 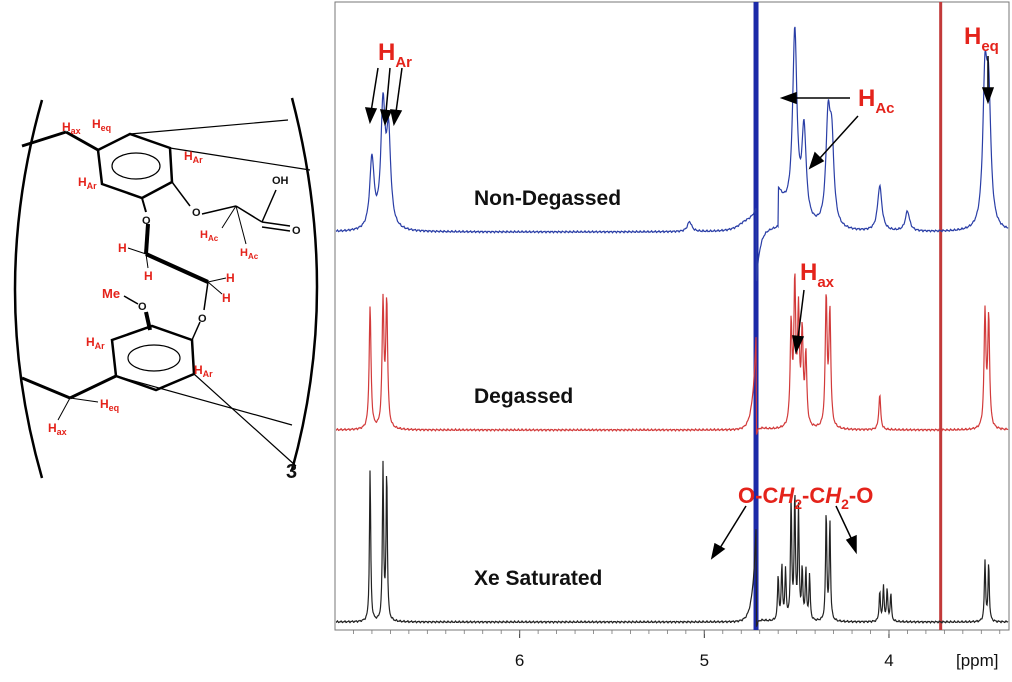 What do you see at coordinates (677, 632) in the screenshot?
I see `x-axis-minor-ticks` at bounding box center [677, 632].